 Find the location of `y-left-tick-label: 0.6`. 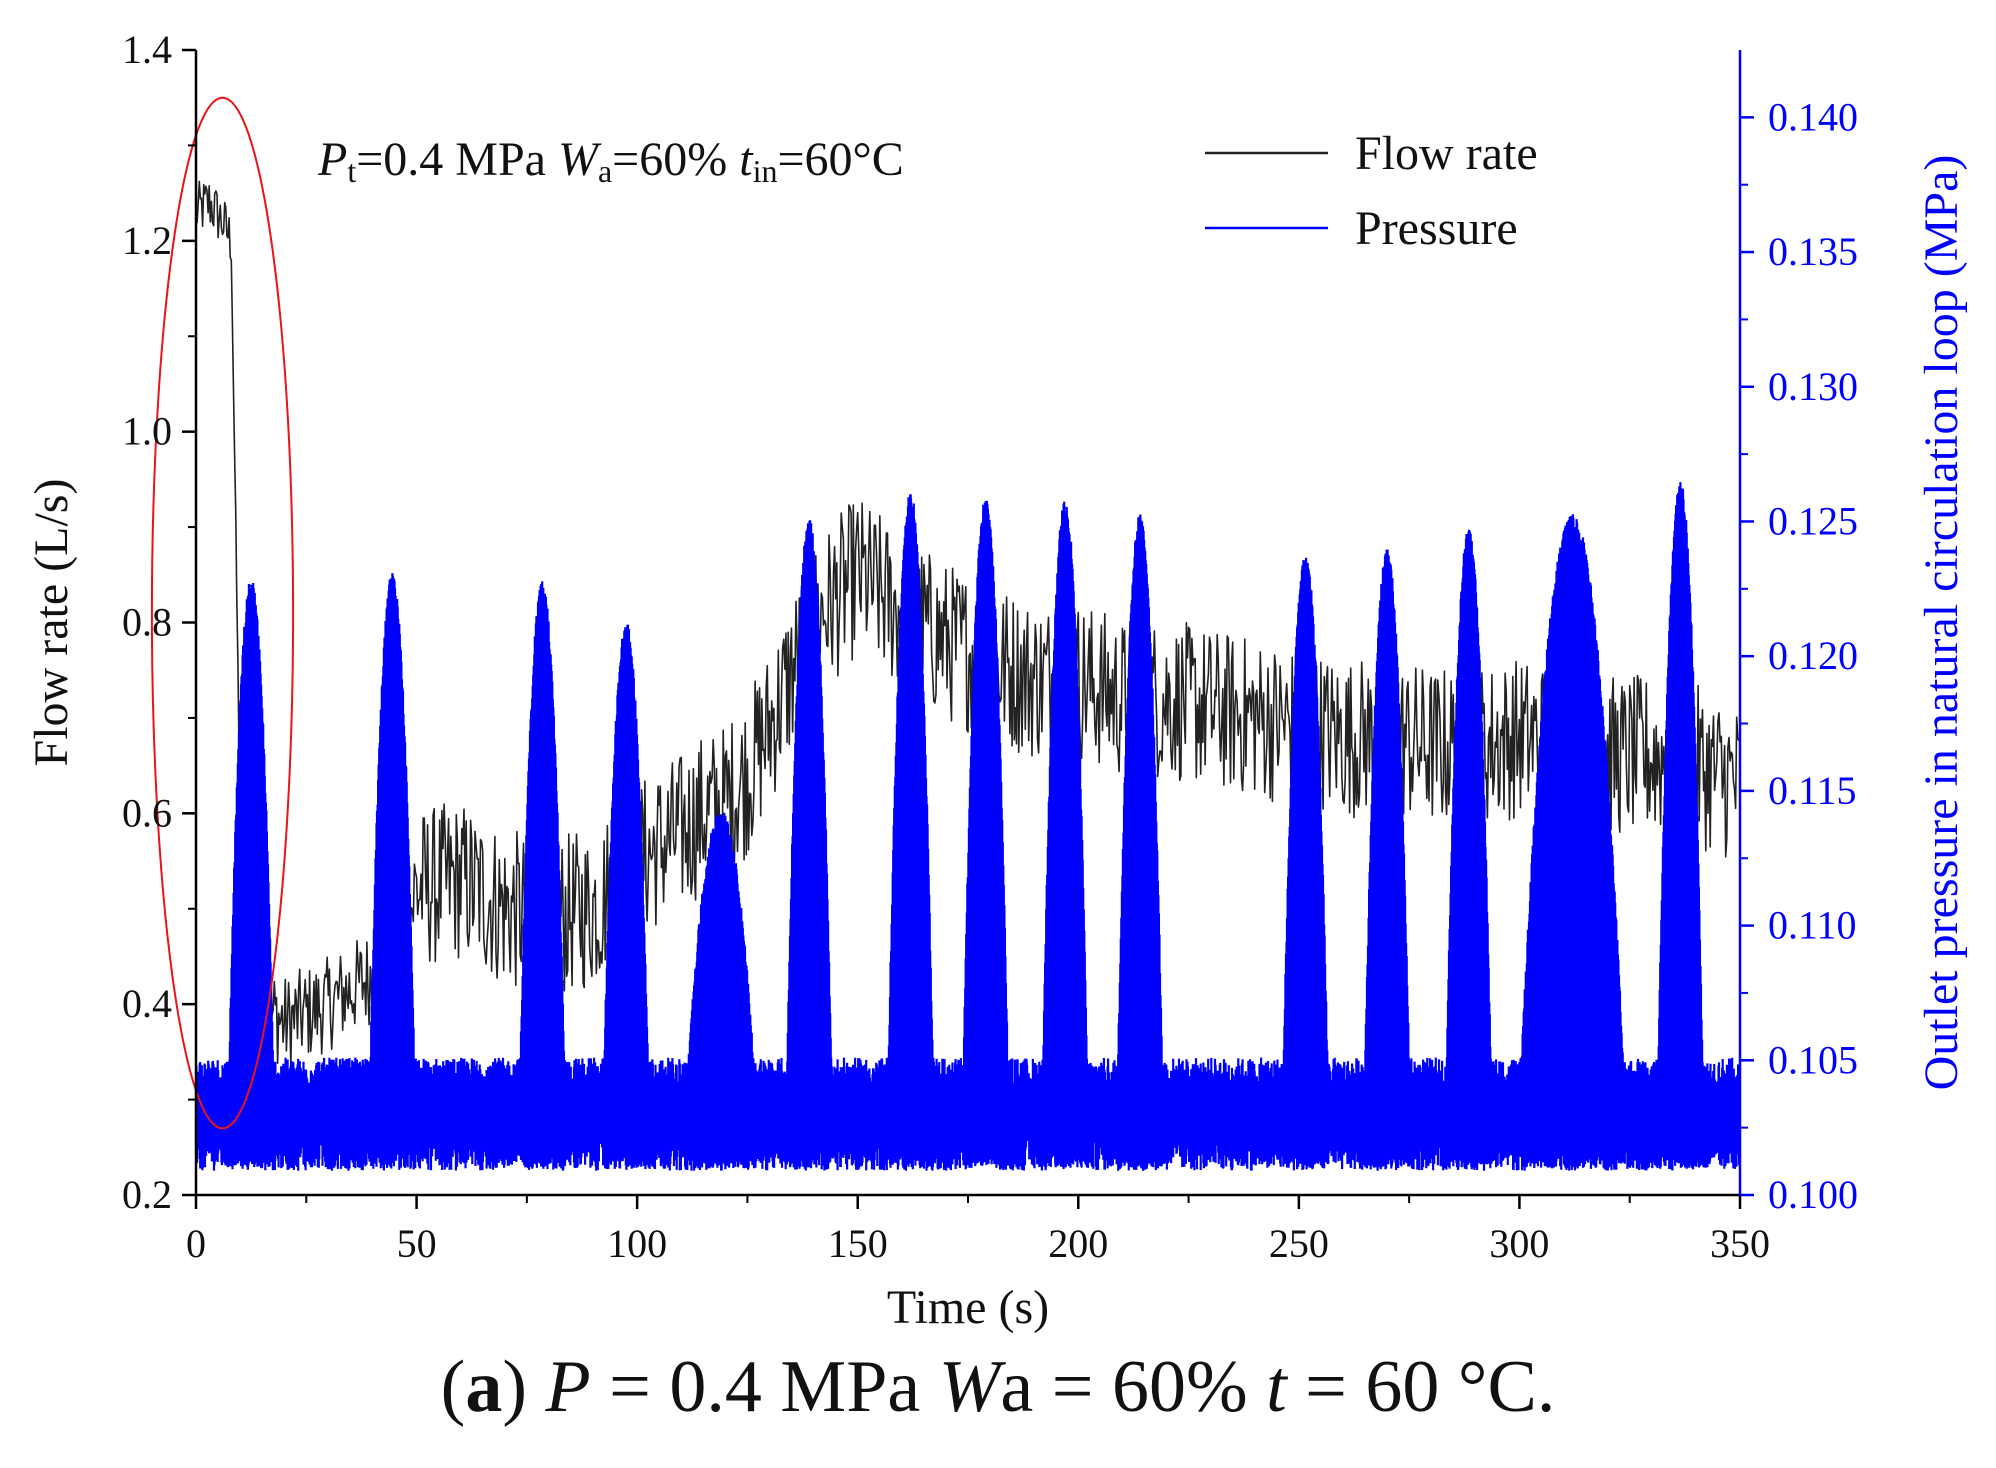

y-left-tick-label: 0.6 is located at coordinates (147, 812).